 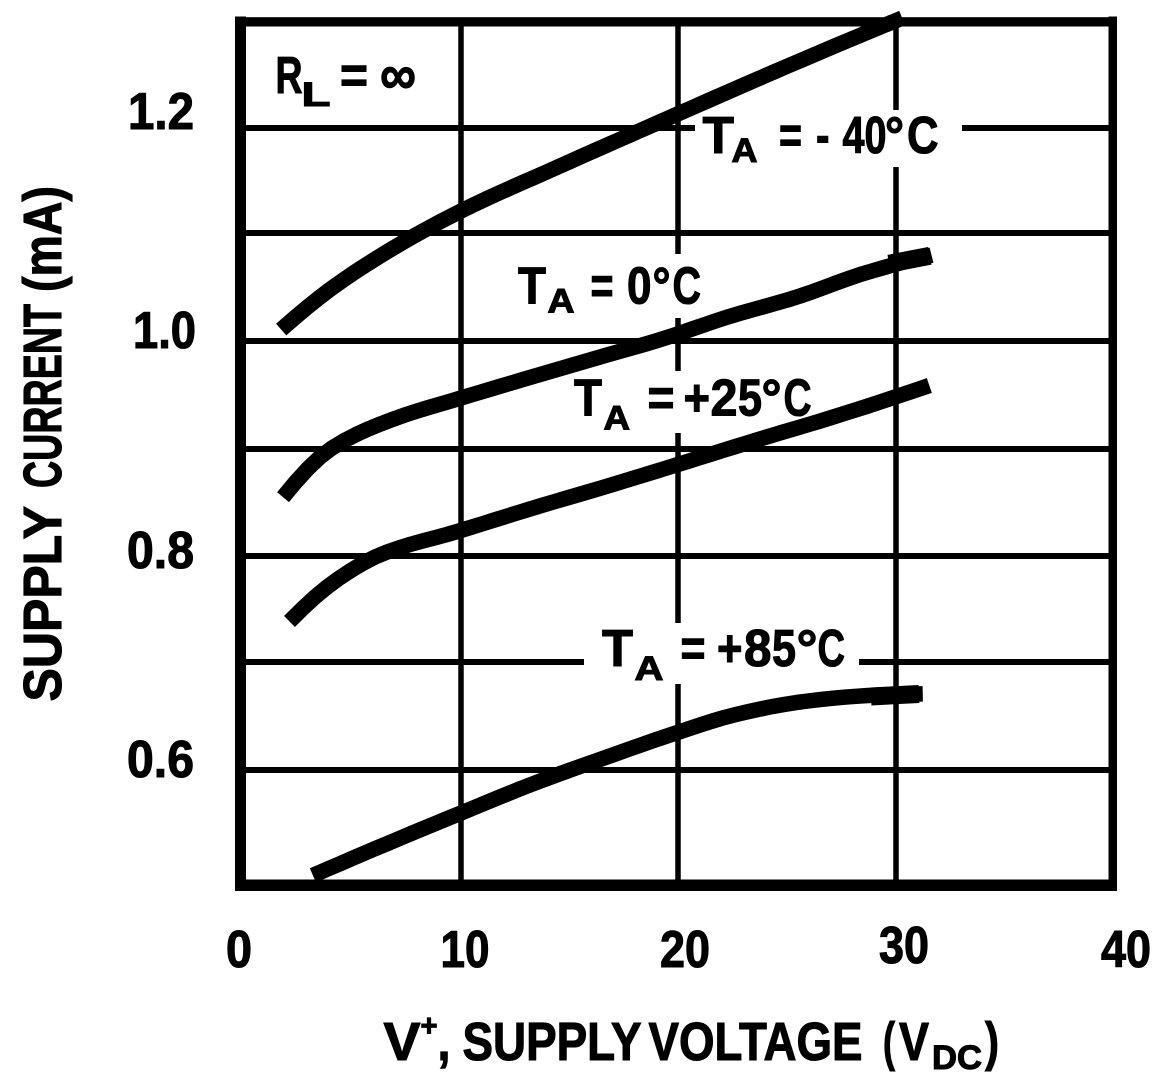 I want to click on svg-text: 8, so click(x=758, y=649).